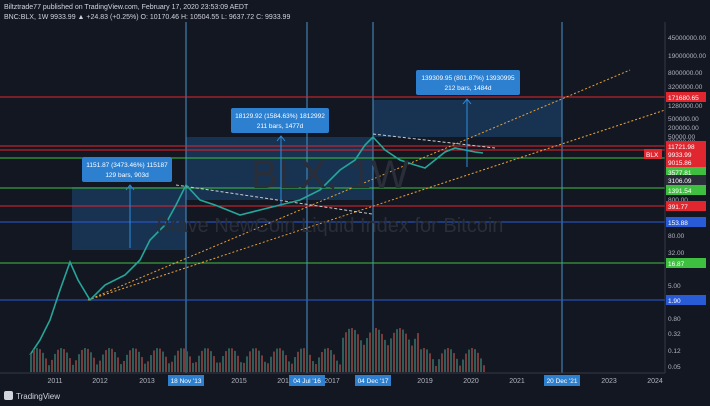  What do you see at coordinates (655, 381) in the screenshot?
I see `time-label: 2024` at bounding box center [655, 381].